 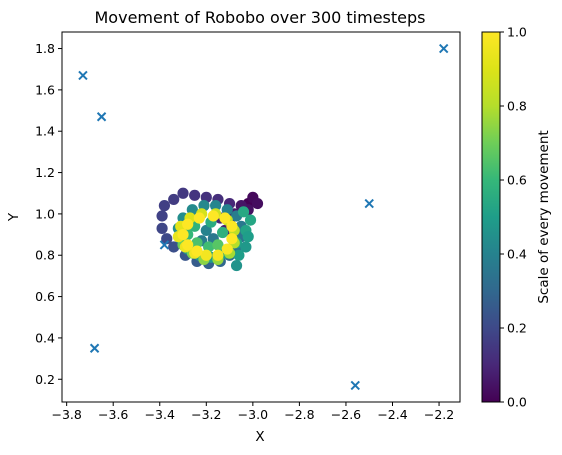 I want to click on x-tick-label: −3.8, so click(x=66, y=414).